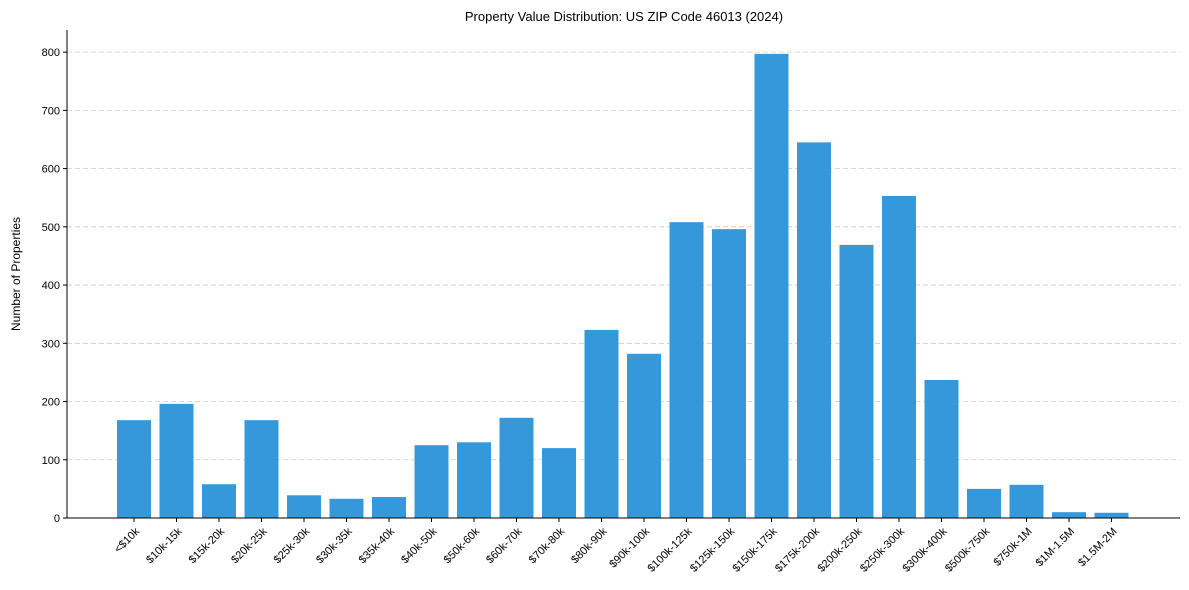 The width and height of the screenshot is (1189, 590). Describe the element at coordinates (51, 111) in the screenshot. I see `y-tick-label: 700` at that location.